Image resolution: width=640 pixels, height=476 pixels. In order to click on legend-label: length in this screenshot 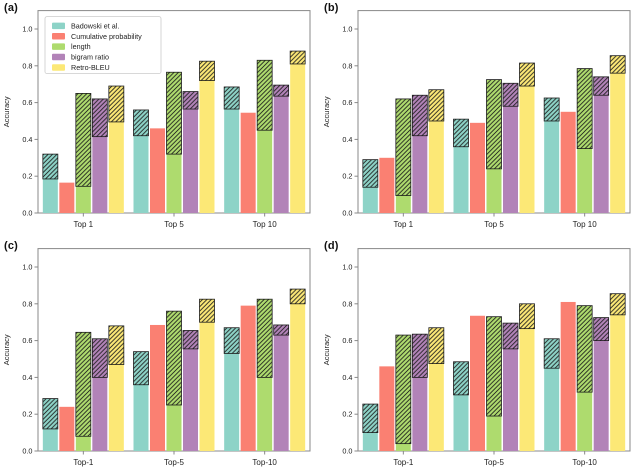, I will do `click(81, 46)`.